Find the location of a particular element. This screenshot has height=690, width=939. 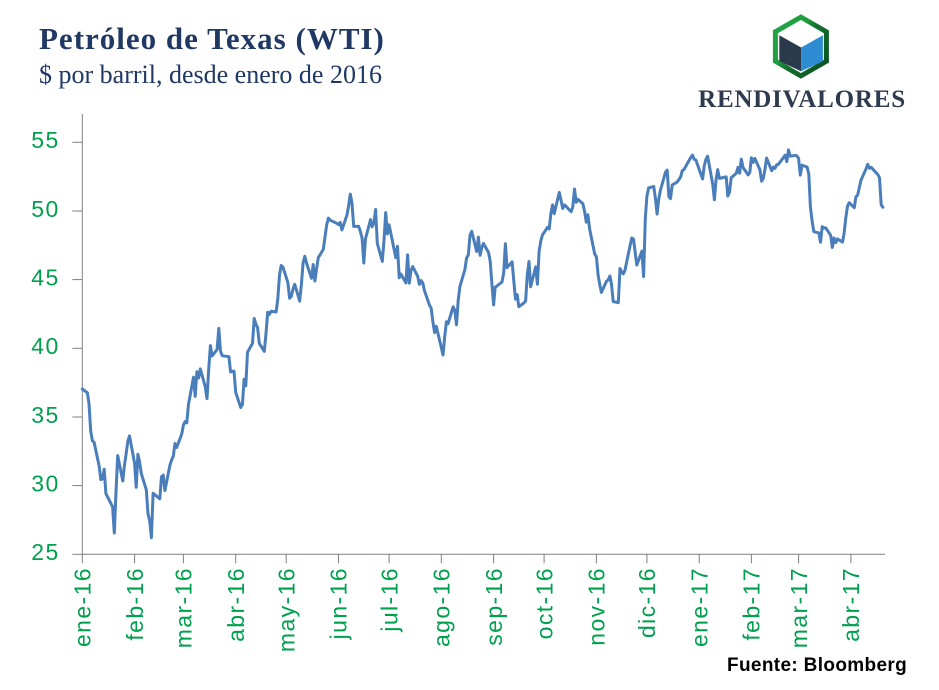

svg-text: may-16 is located at coordinates (286, 609).